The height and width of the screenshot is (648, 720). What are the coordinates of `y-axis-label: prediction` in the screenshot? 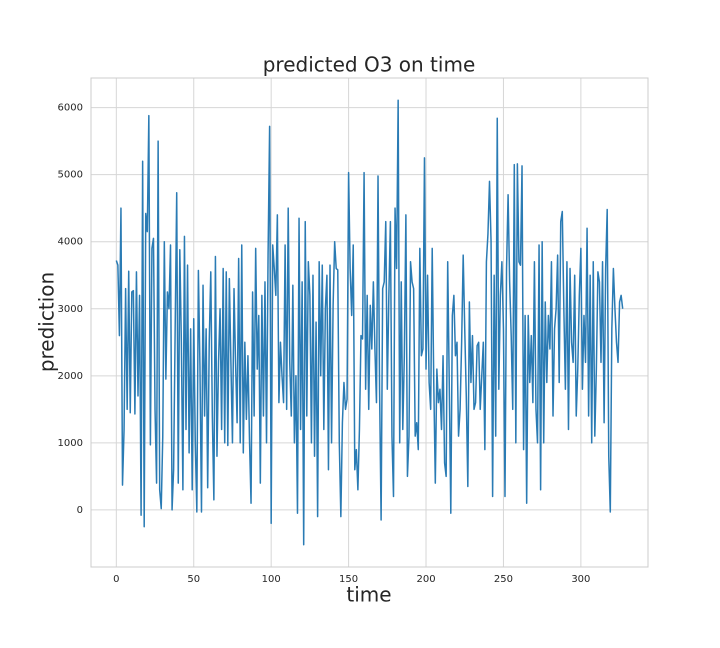 It's located at (47, 322).